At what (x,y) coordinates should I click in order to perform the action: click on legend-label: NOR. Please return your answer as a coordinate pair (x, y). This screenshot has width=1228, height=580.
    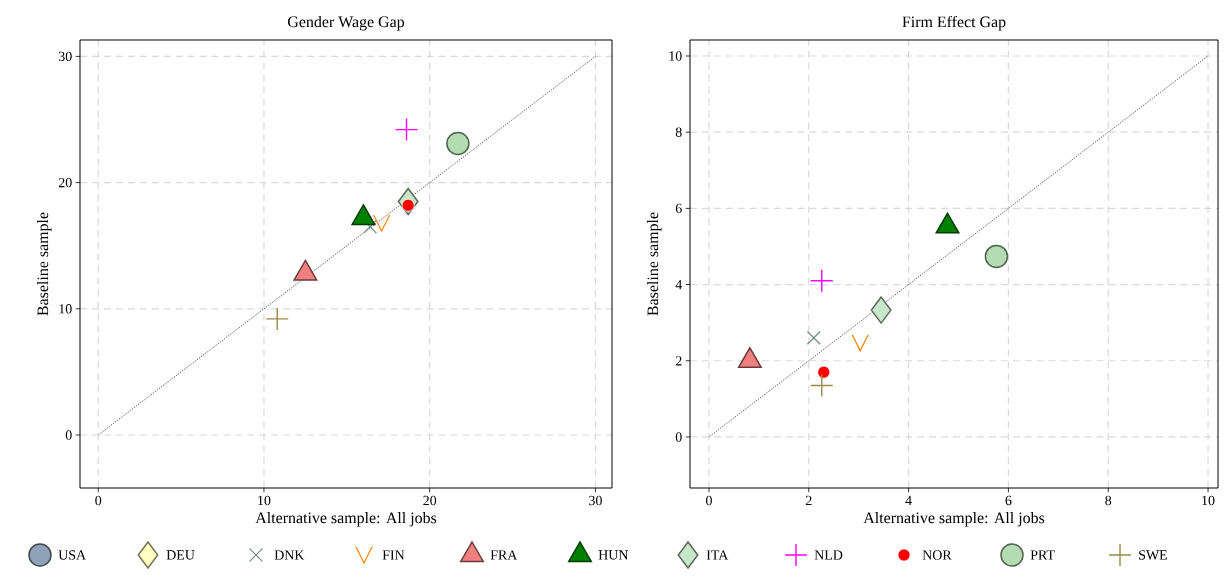
    Looking at the image, I should click on (937, 555).